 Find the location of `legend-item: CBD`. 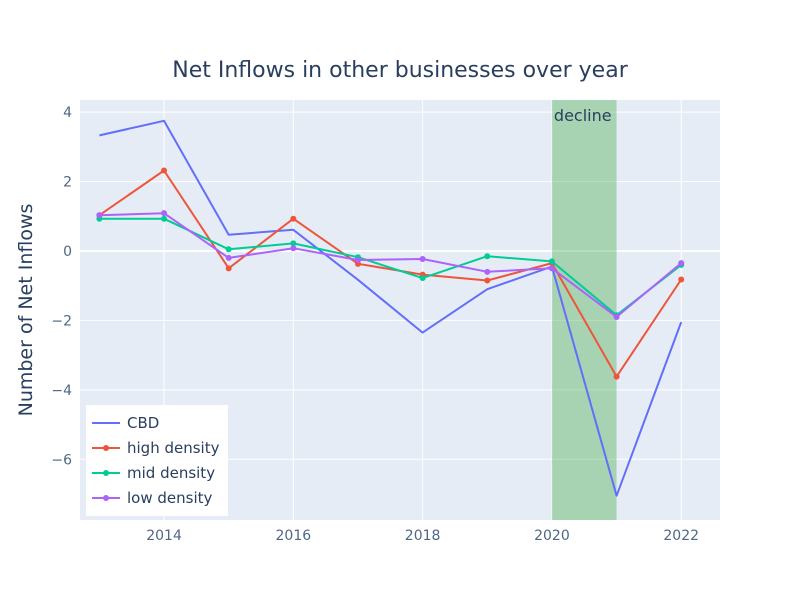

legend-item: CBD is located at coordinates (125, 423).